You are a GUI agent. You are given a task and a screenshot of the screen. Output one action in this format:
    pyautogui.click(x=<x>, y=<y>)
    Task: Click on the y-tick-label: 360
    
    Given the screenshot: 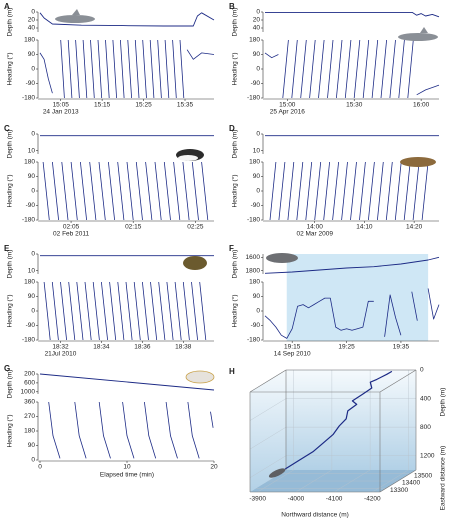 What is the action you would take?
    pyautogui.click(x=29, y=402)
    